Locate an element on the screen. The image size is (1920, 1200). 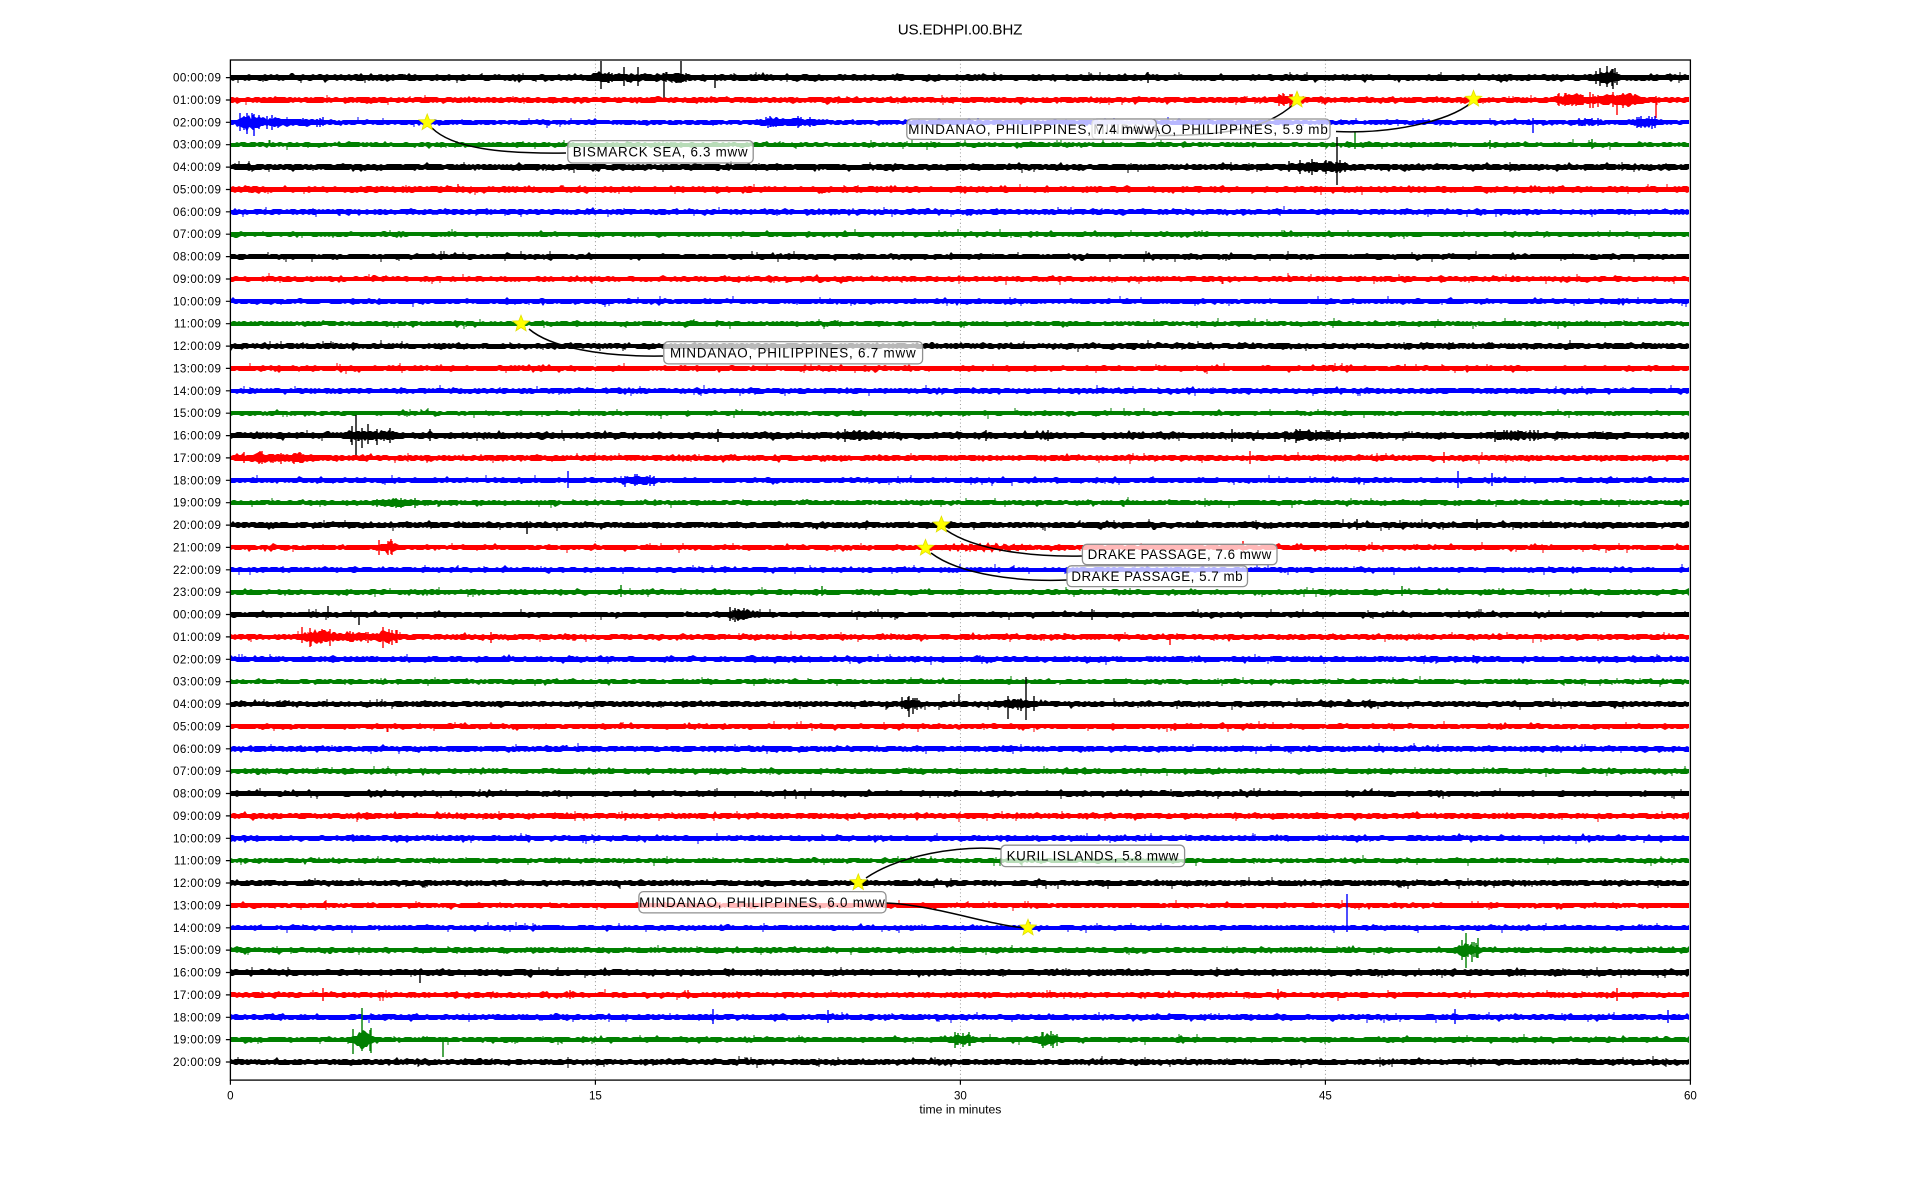
svg-text: 21:00:09 is located at coordinates (197, 547).